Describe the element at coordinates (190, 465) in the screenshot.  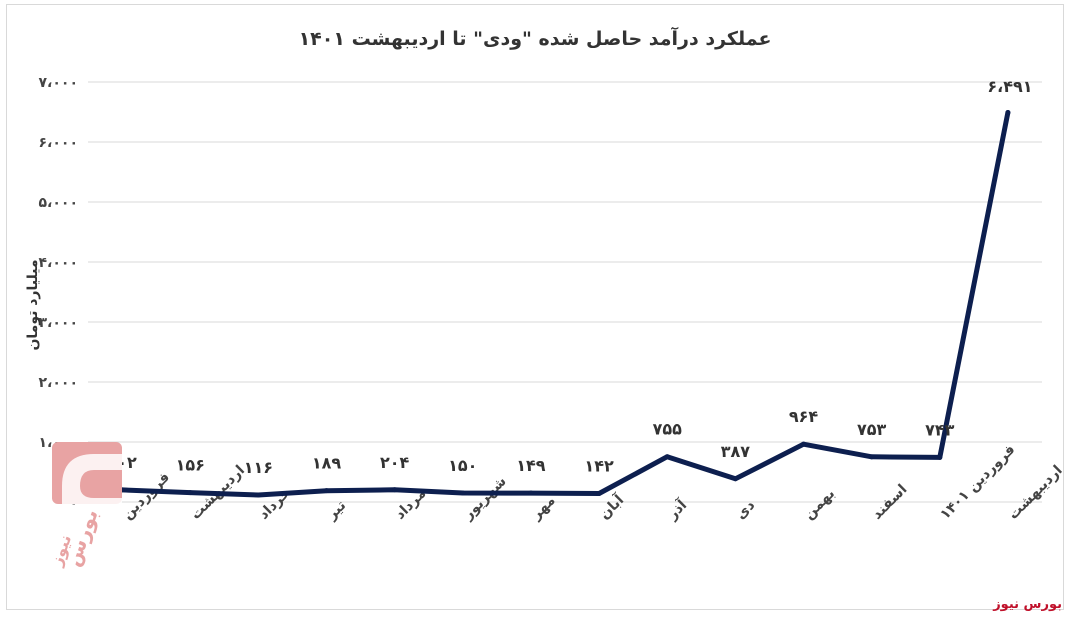
I see `data-label: ۱۵۶` at that location.